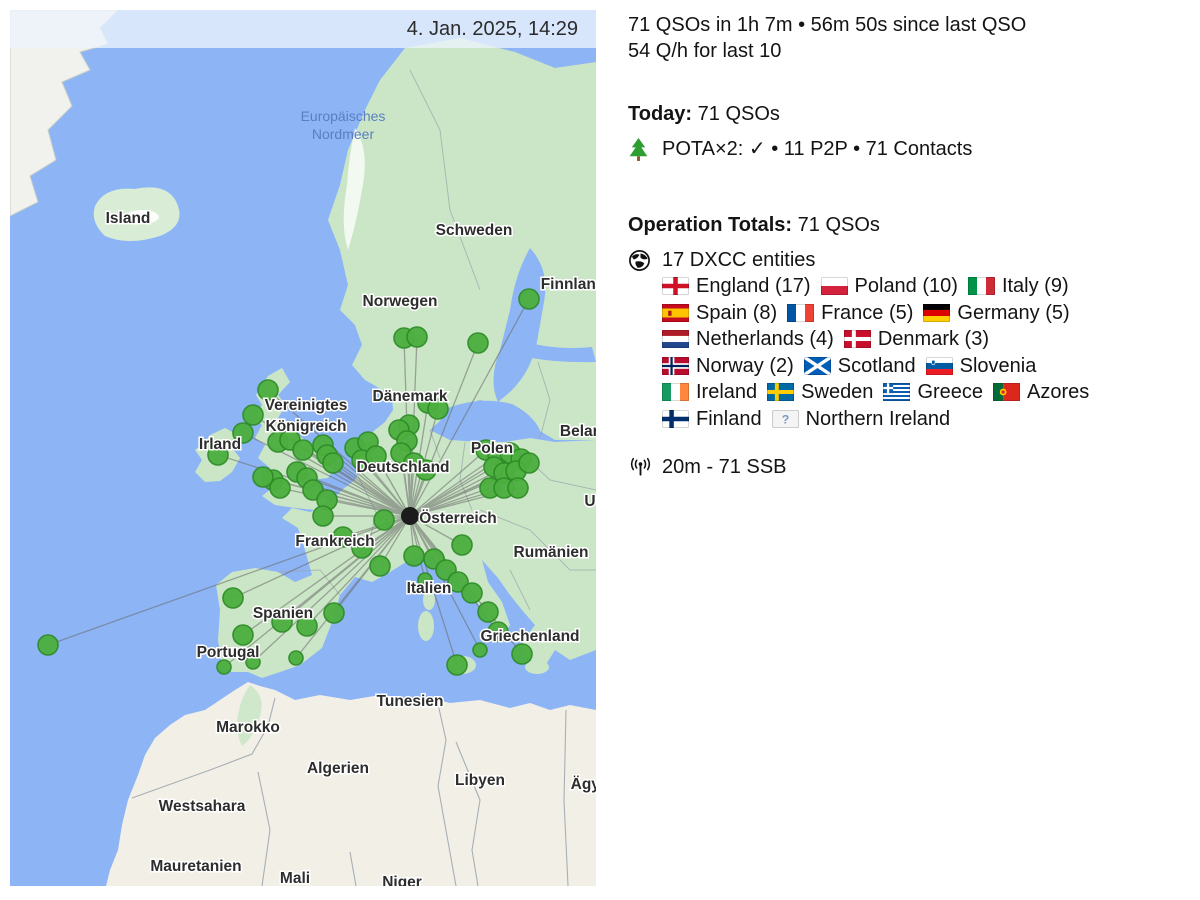  Describe the element at coordinates (568, 284) in the screenshot. I see `map-label: Finnland` at that location.